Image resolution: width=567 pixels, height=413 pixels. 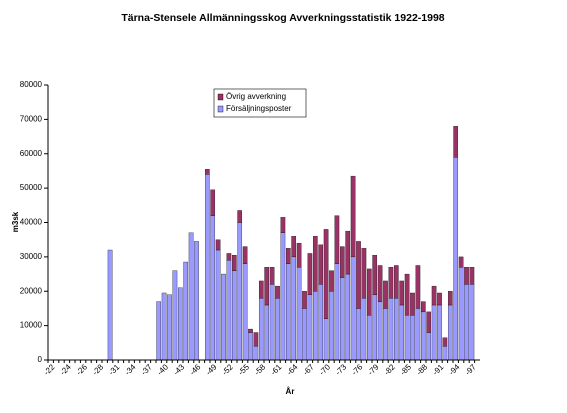 What do you see at coordinates (31, 187) in the screenshot?
I see `y-tick-label: 50000` at bounding box center [31, 187].